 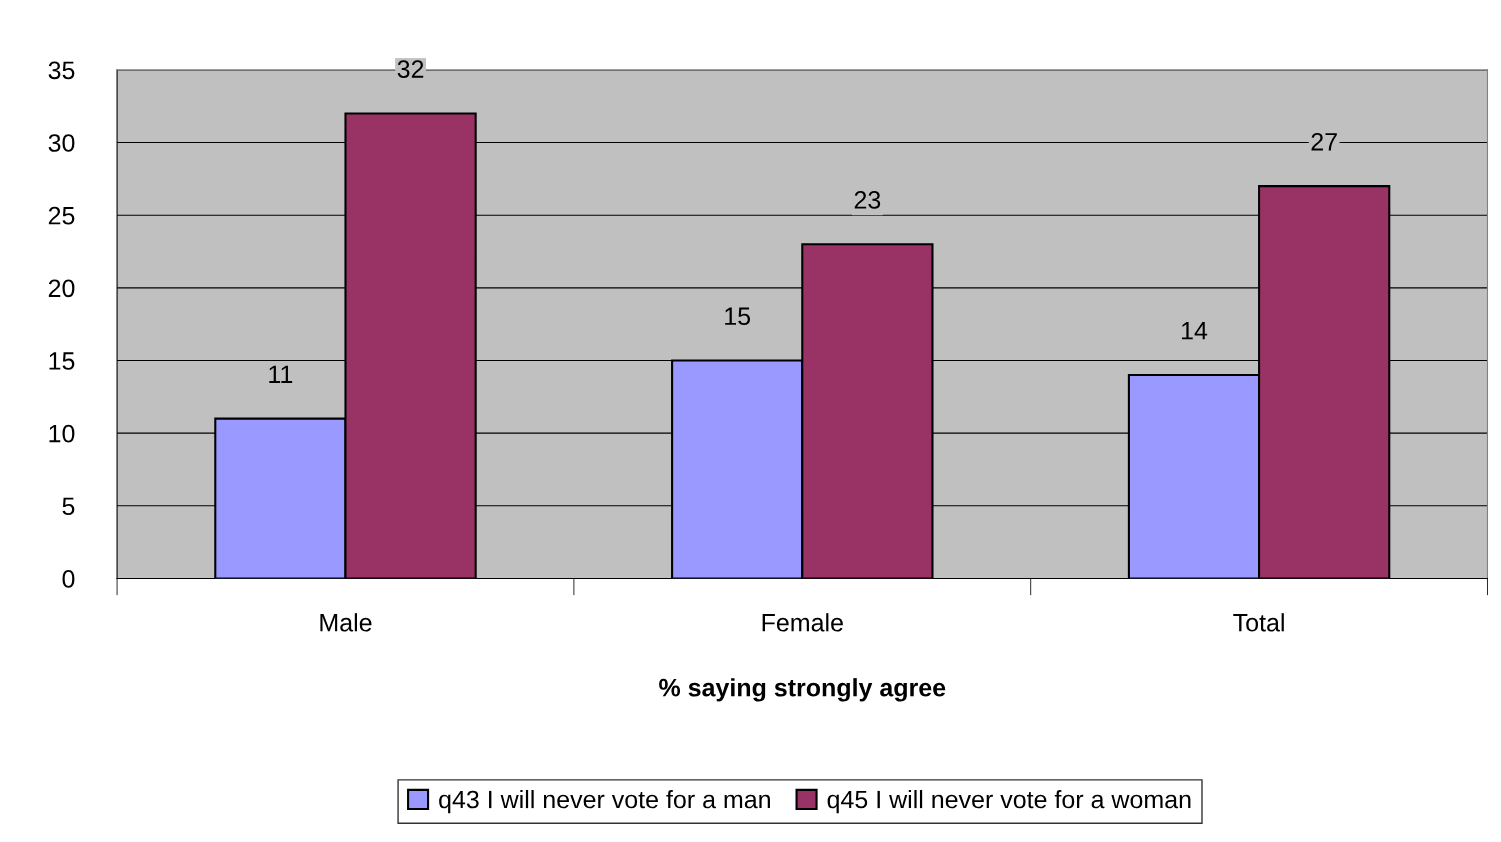 I want to click on x-tick-label: Female, so click(x=802, y=622).